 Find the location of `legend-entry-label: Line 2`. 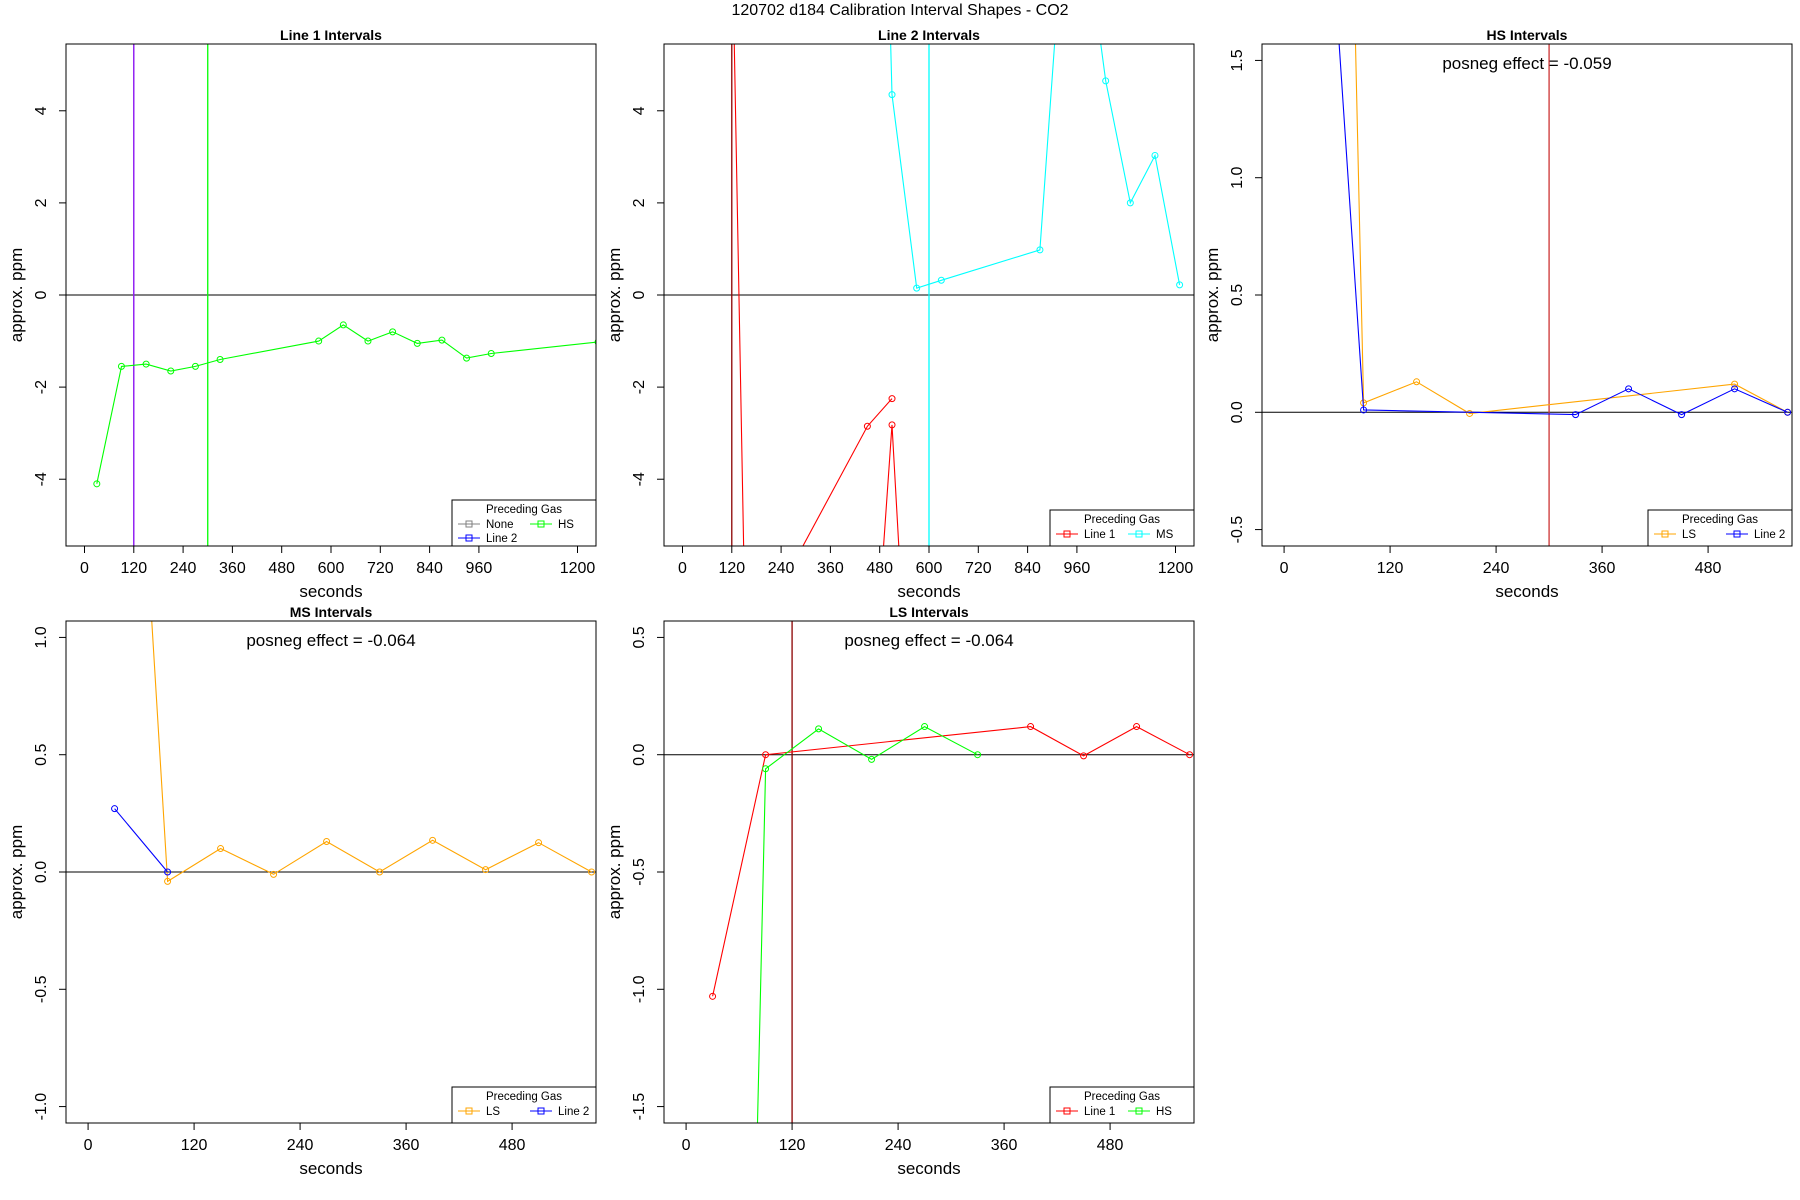

legend-entry-label: Line 2 is located at coordinates (1769, 535).